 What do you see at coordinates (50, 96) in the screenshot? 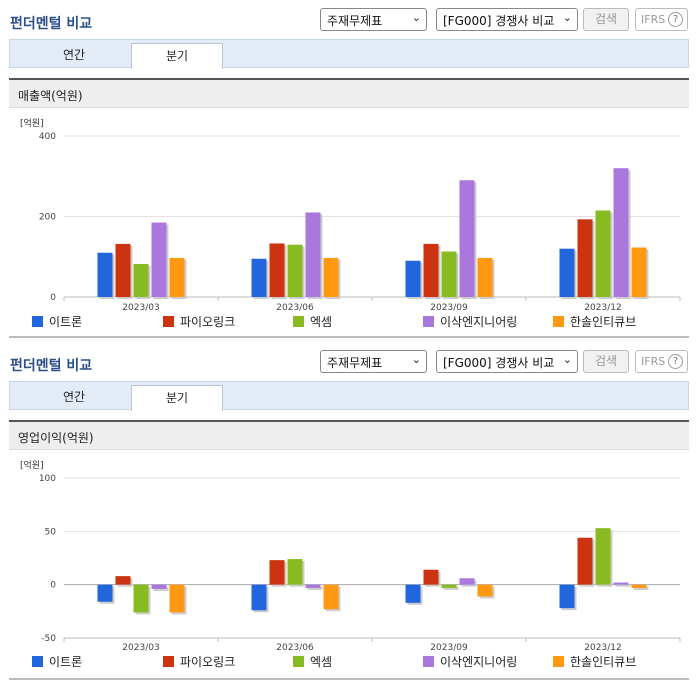
I see `chart-title: 매출액(억원)` at bounding box center [50, 96].